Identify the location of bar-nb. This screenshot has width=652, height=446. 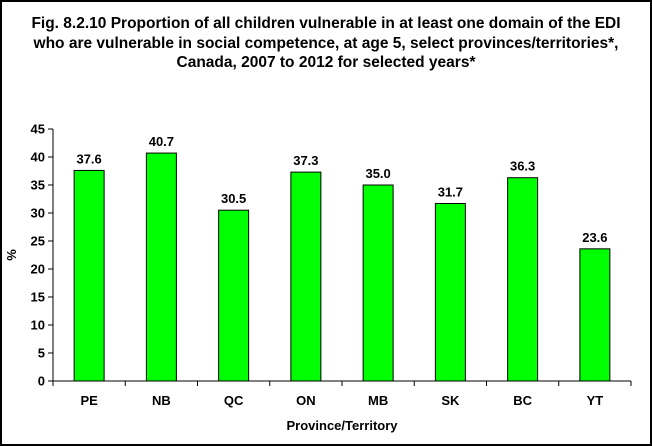
(161, 267).